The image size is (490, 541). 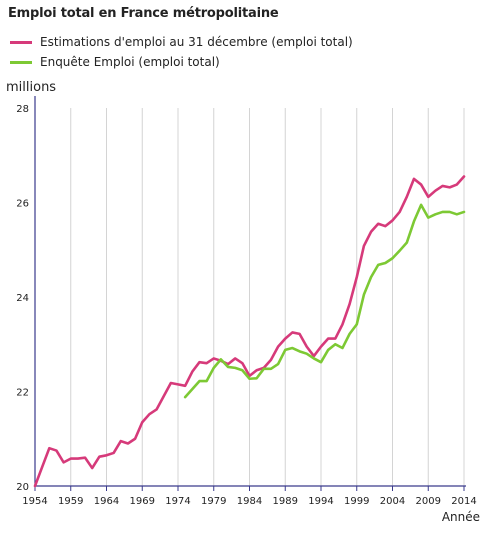 What do you see at coordinates (22, 393) in the screenshot?
I see `y-tick-label-22: 22` at bounding box center [22, 393].